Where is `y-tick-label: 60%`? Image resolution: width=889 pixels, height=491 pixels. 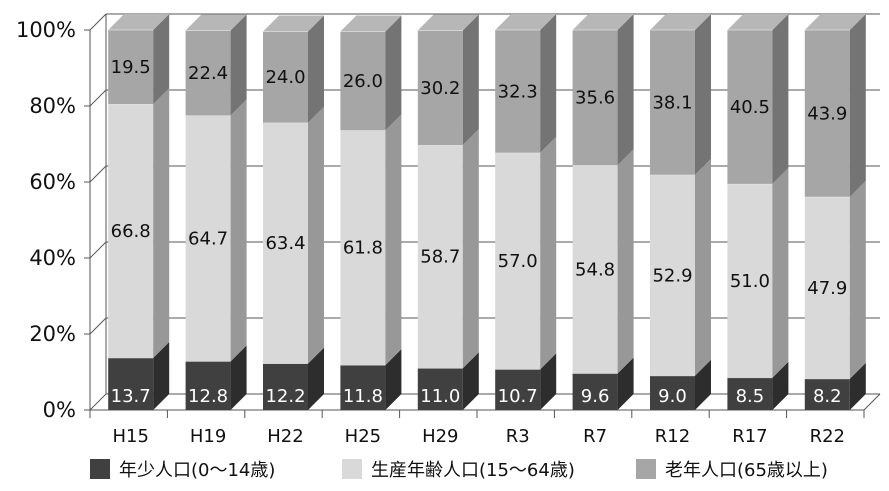
y-tick-label: 60% is located at coordinates (52, 182).